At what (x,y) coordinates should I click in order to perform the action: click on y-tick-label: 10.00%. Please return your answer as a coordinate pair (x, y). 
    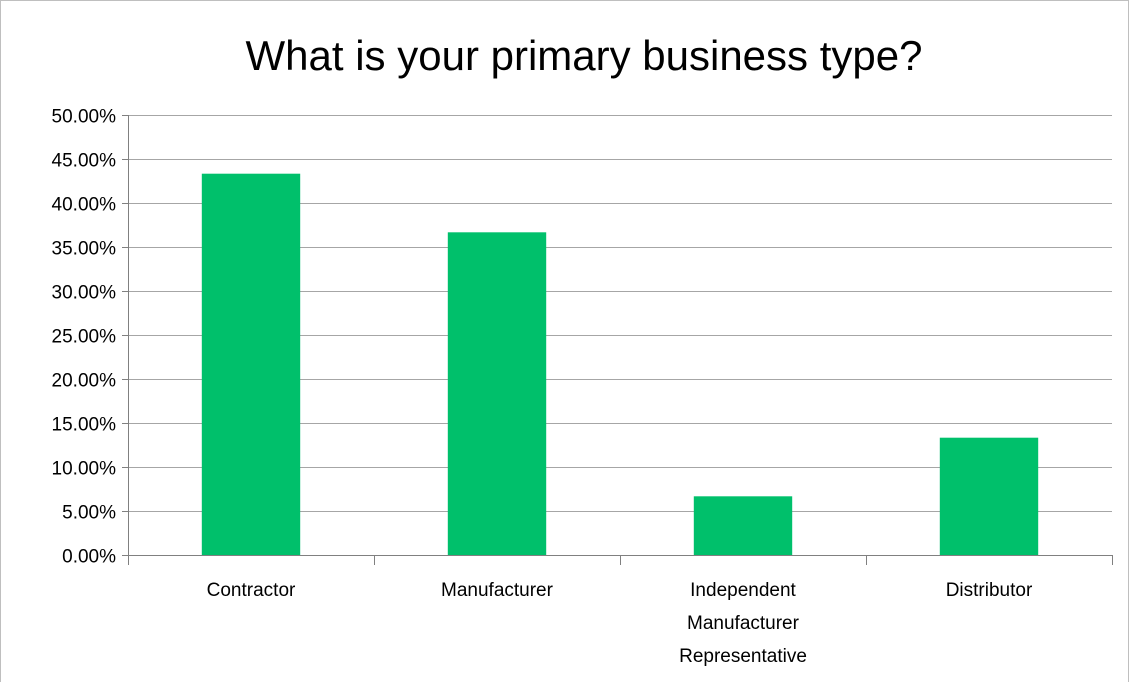
    Looking at the image, I should click on (84, 469).